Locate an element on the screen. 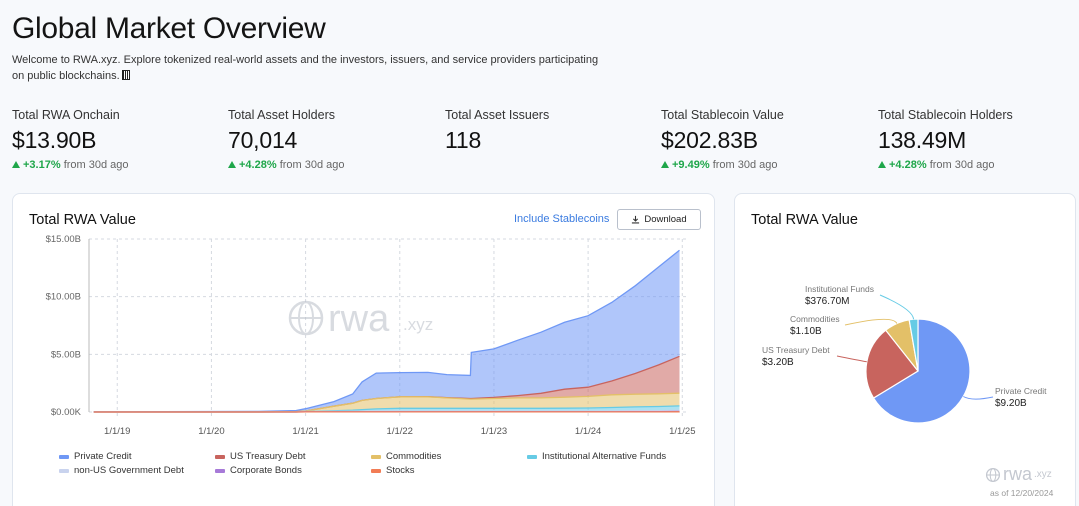 The image size is (1079, 506). legend-item: non-US Government Debt is located at coordinates (121, 470).